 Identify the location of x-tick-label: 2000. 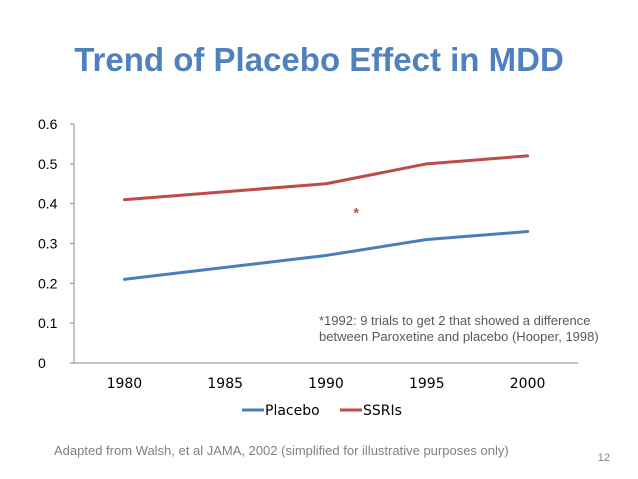
(528, 384).